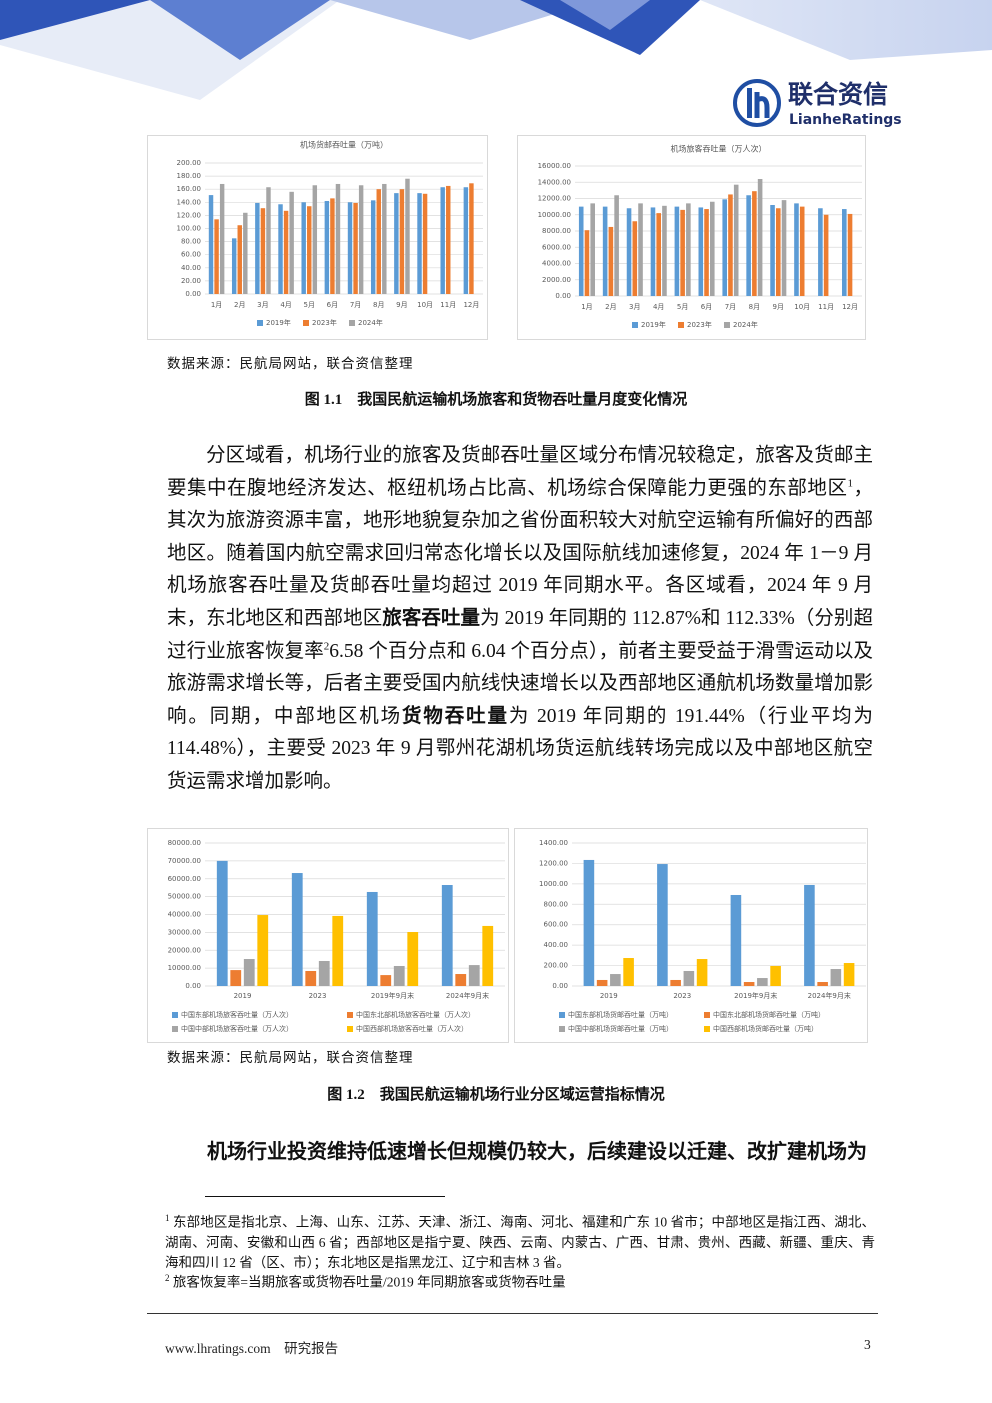 This screenshot has height=1403, width=992. What do you see at coordinates (311, 1348) in the screenshot?
I see `footer-label: 研究报告` at bounding box center [311, 1348].